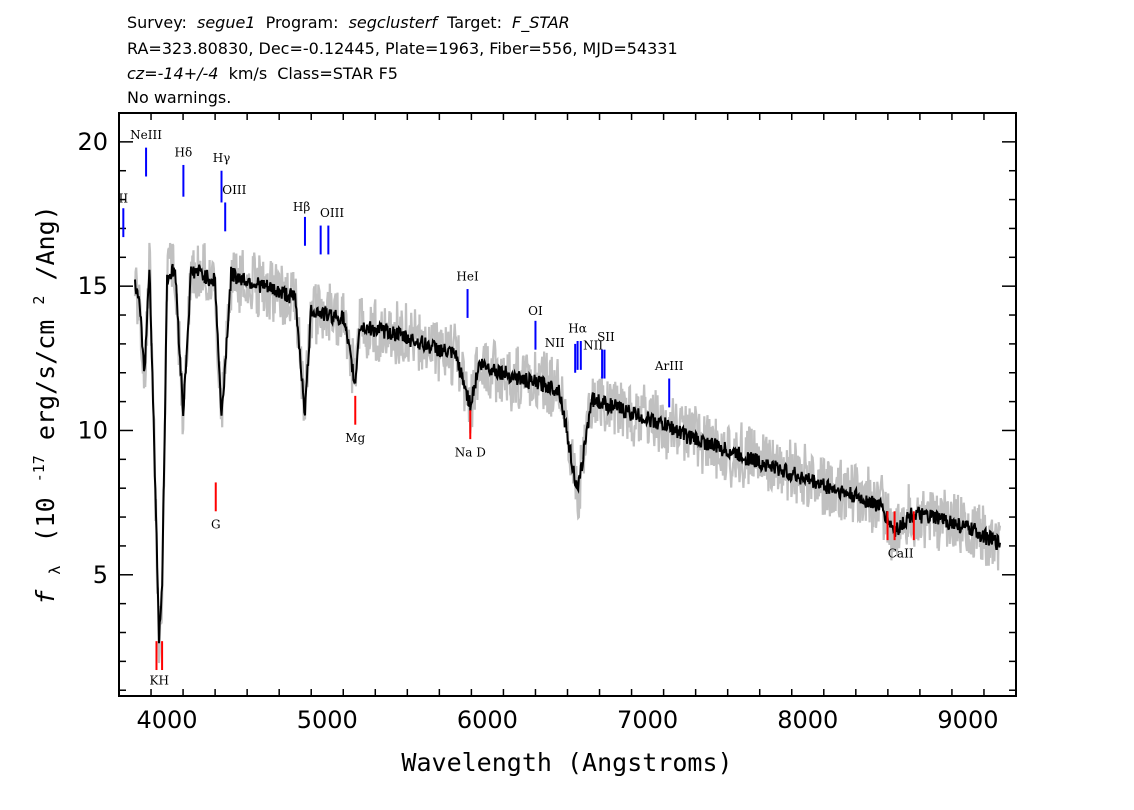  What do you see at coordinates (39, 300) in the screenshot?
I see `y-title-exp2: 2` at bounding box center [39, 300].